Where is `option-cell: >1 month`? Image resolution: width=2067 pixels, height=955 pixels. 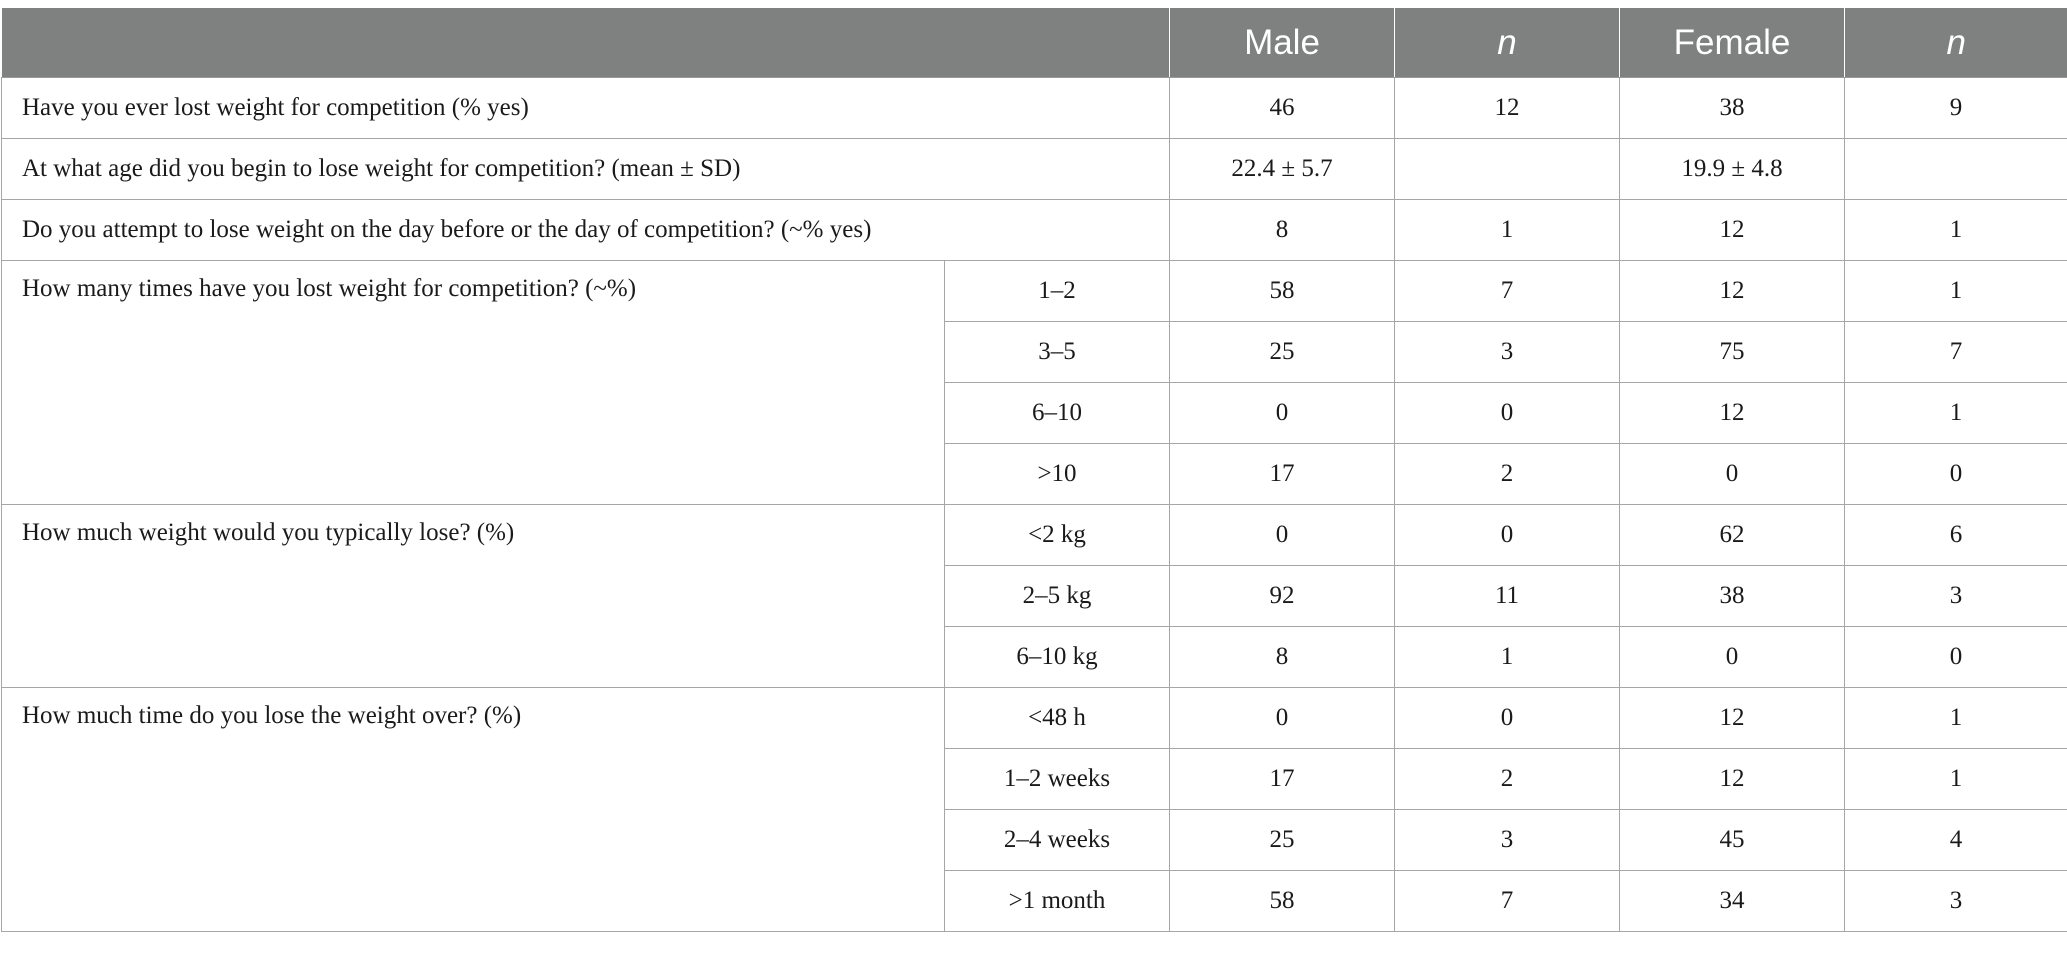 option-cell: >1 month is located at coordinates (1057, 901).